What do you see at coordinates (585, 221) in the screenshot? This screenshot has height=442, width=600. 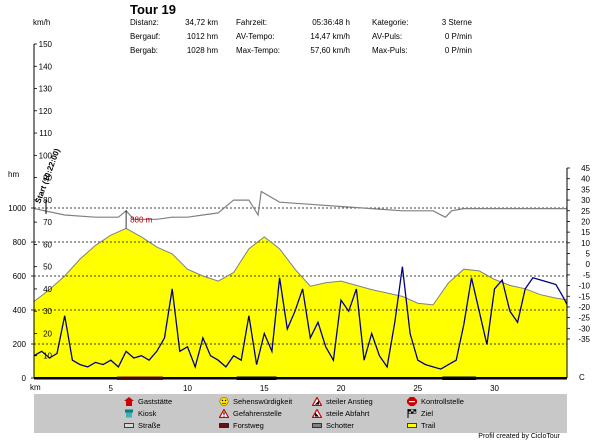 I see `right-tick-label: 20` at bounding box center [585, 221].